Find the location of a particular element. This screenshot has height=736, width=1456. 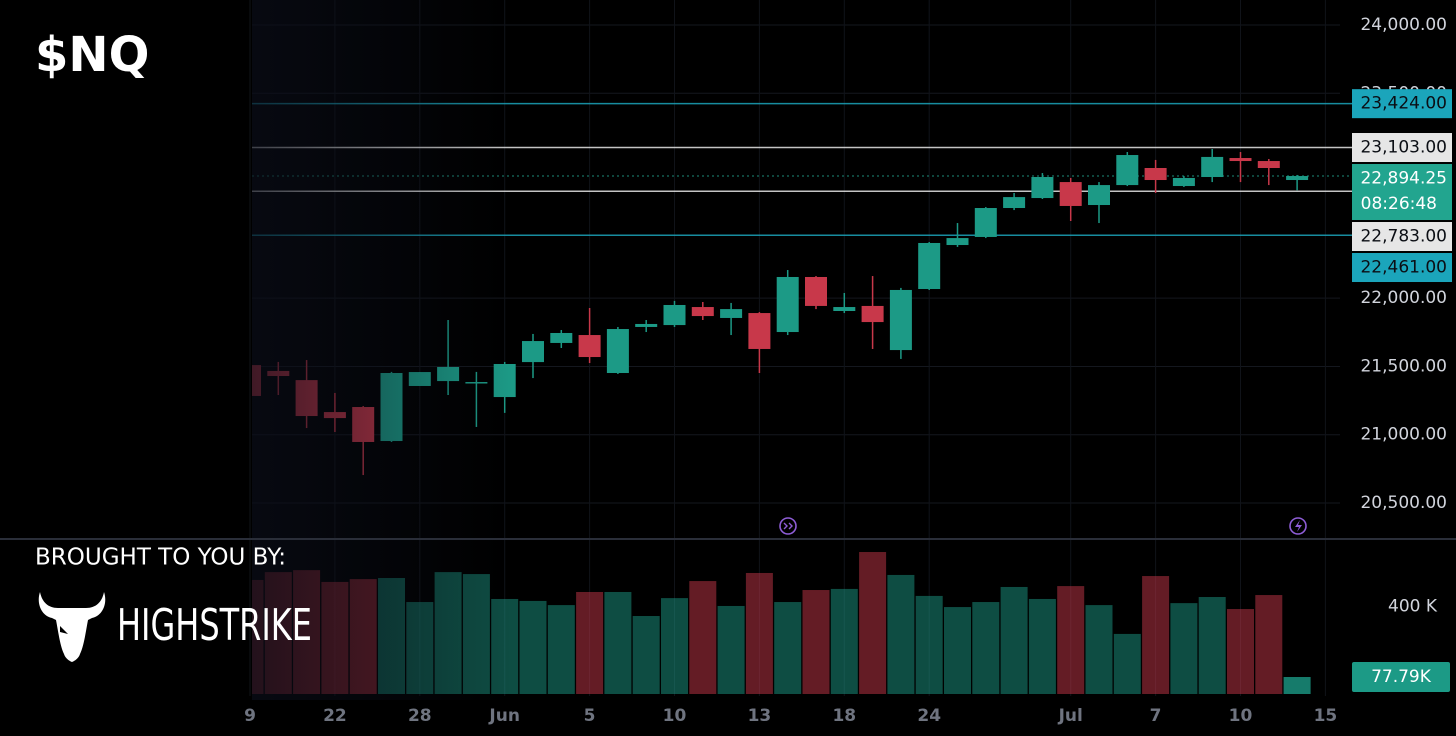

level-label: 22,894.25 is located at coordinates (1403, 179).